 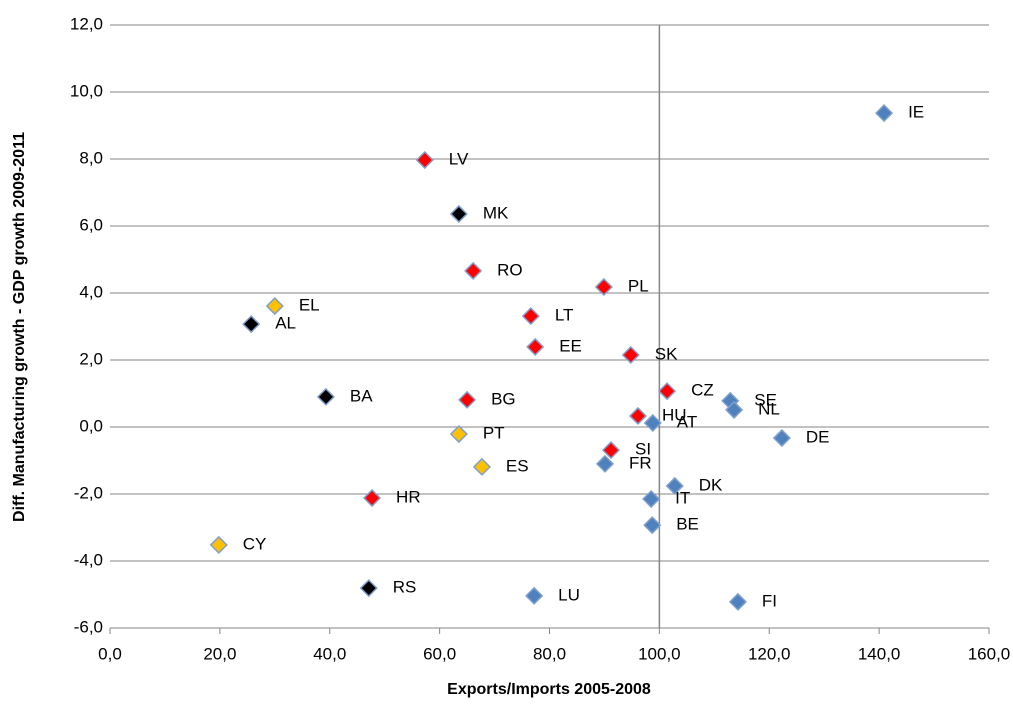 What do you see at coordinates (309, 305) in the screenshot?
I see `point-label: EL` at bounding box center [309, 305].